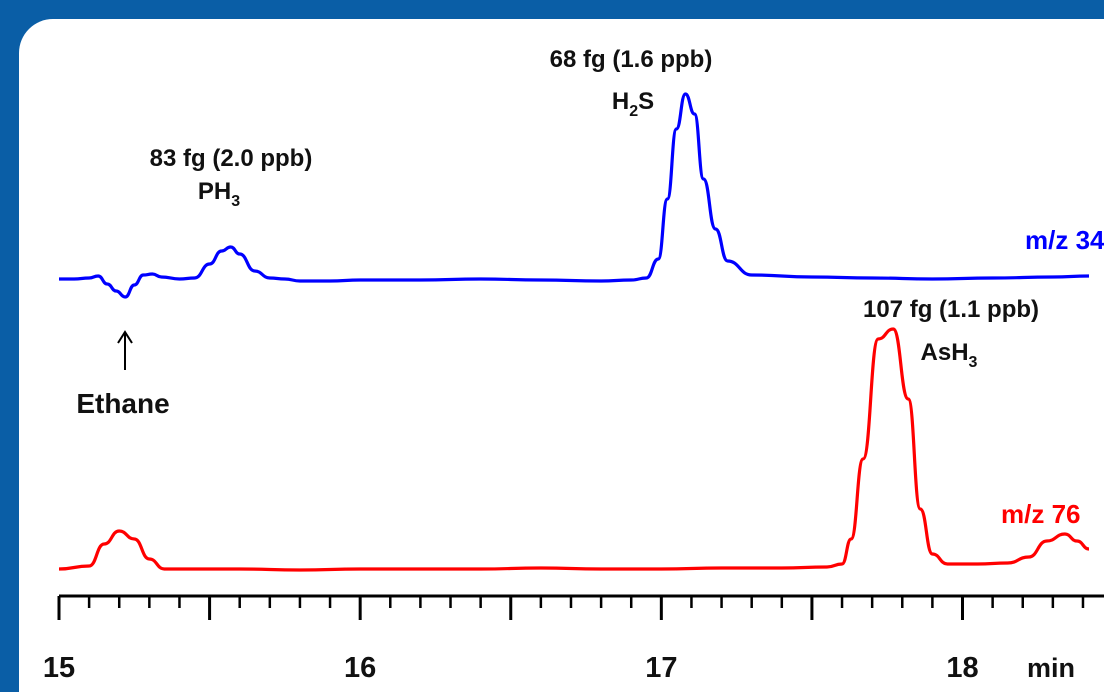 The height and width of the screenshot is (692, 1104). Describe the element at coordinates (360, 668) in the screenshot. I see `x-tick-label: 16` at that location.